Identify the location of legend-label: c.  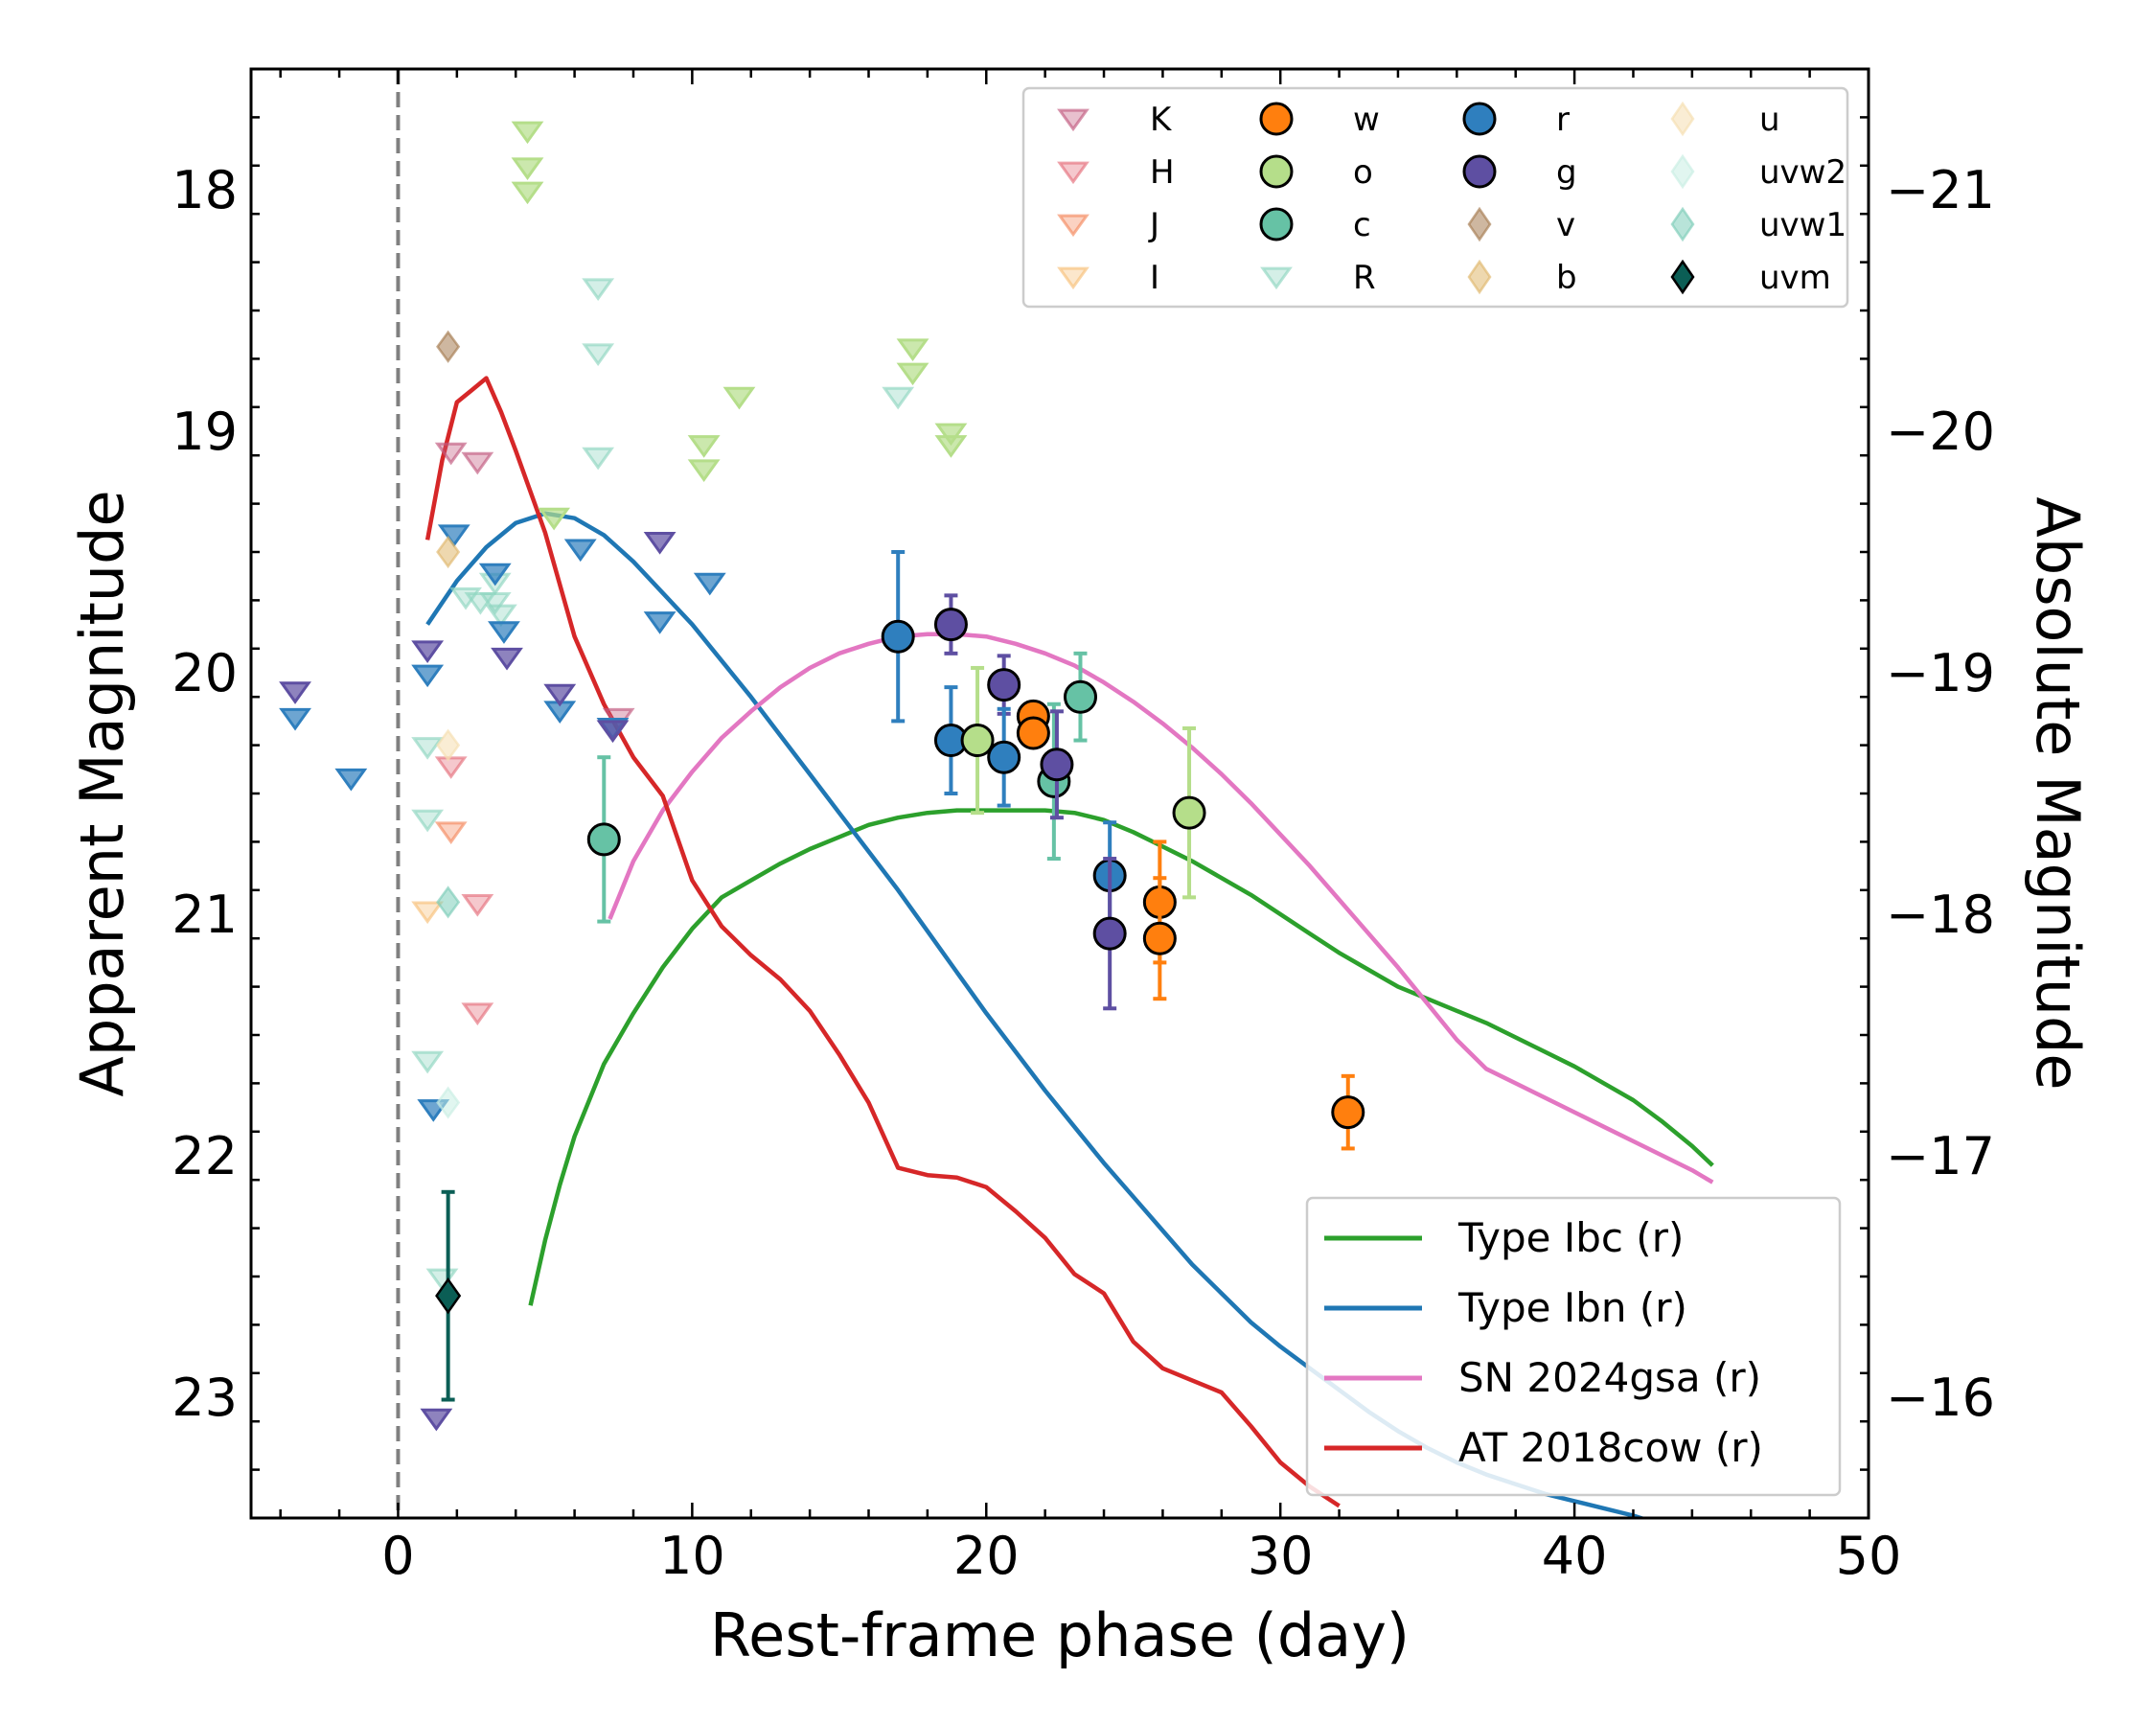
(1362, 225).